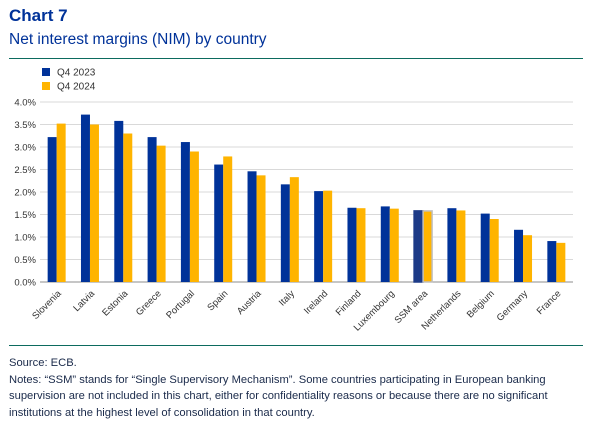 This screenshot has height=424, width=600. What do you see at coordinates (296, 345) in the screenshot?
I see `bottom-divider` at bounding box center [296, 345].